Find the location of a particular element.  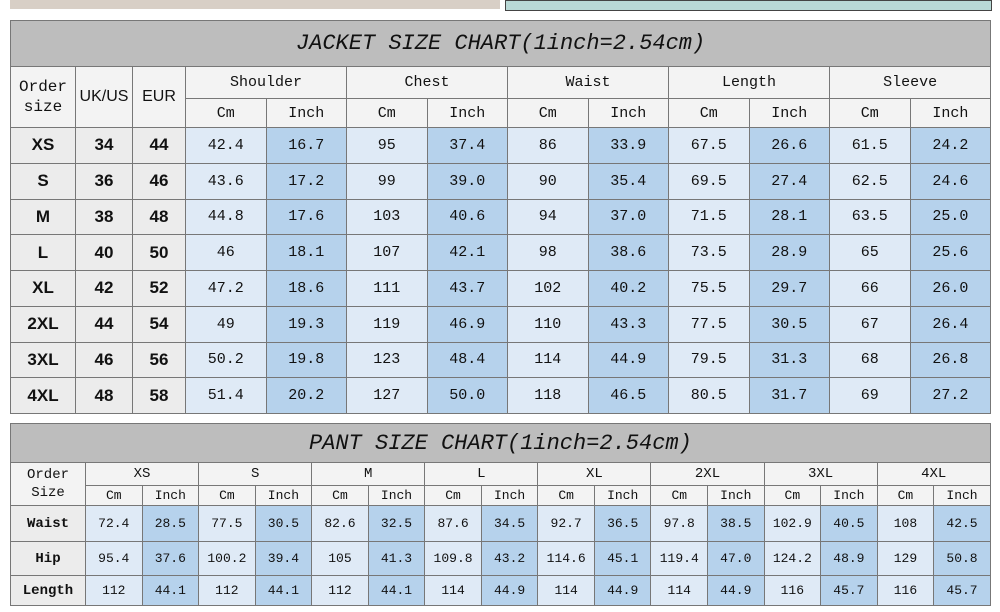

measure-cell: 79.5 is located at coordinates (709, 360).